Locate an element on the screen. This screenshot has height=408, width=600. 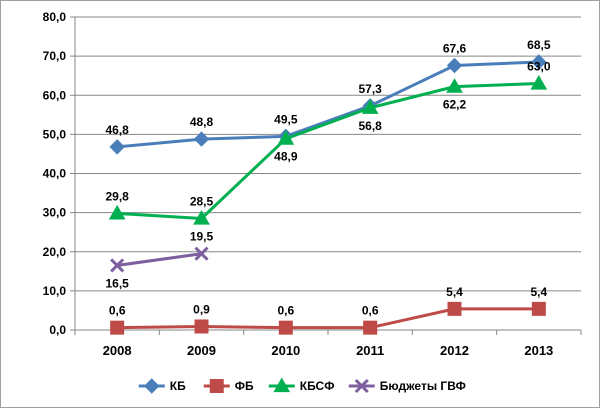
x-tick-label: 2011 is located at coordinates (370, 350).